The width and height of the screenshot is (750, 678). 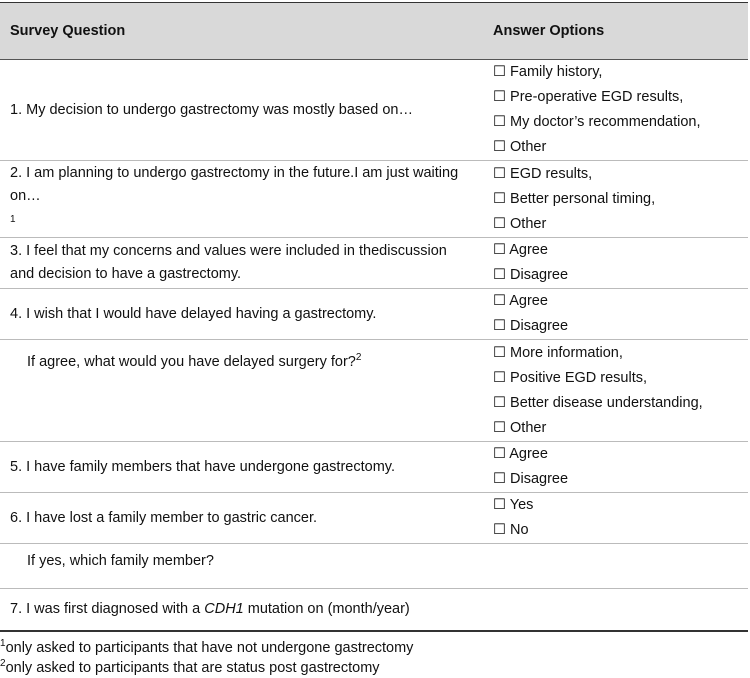 What do you see at coordinates (543, 173) in the screenshot?
I see `answer-option: ☐ EGD results,` at bounding box center [543, 173].